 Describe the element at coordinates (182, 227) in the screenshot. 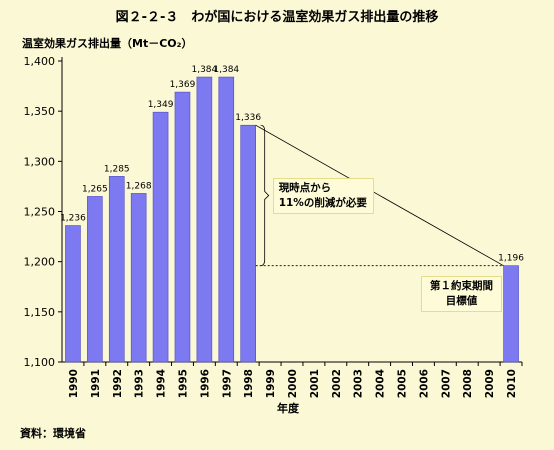

I see `bar-1995` at that location.